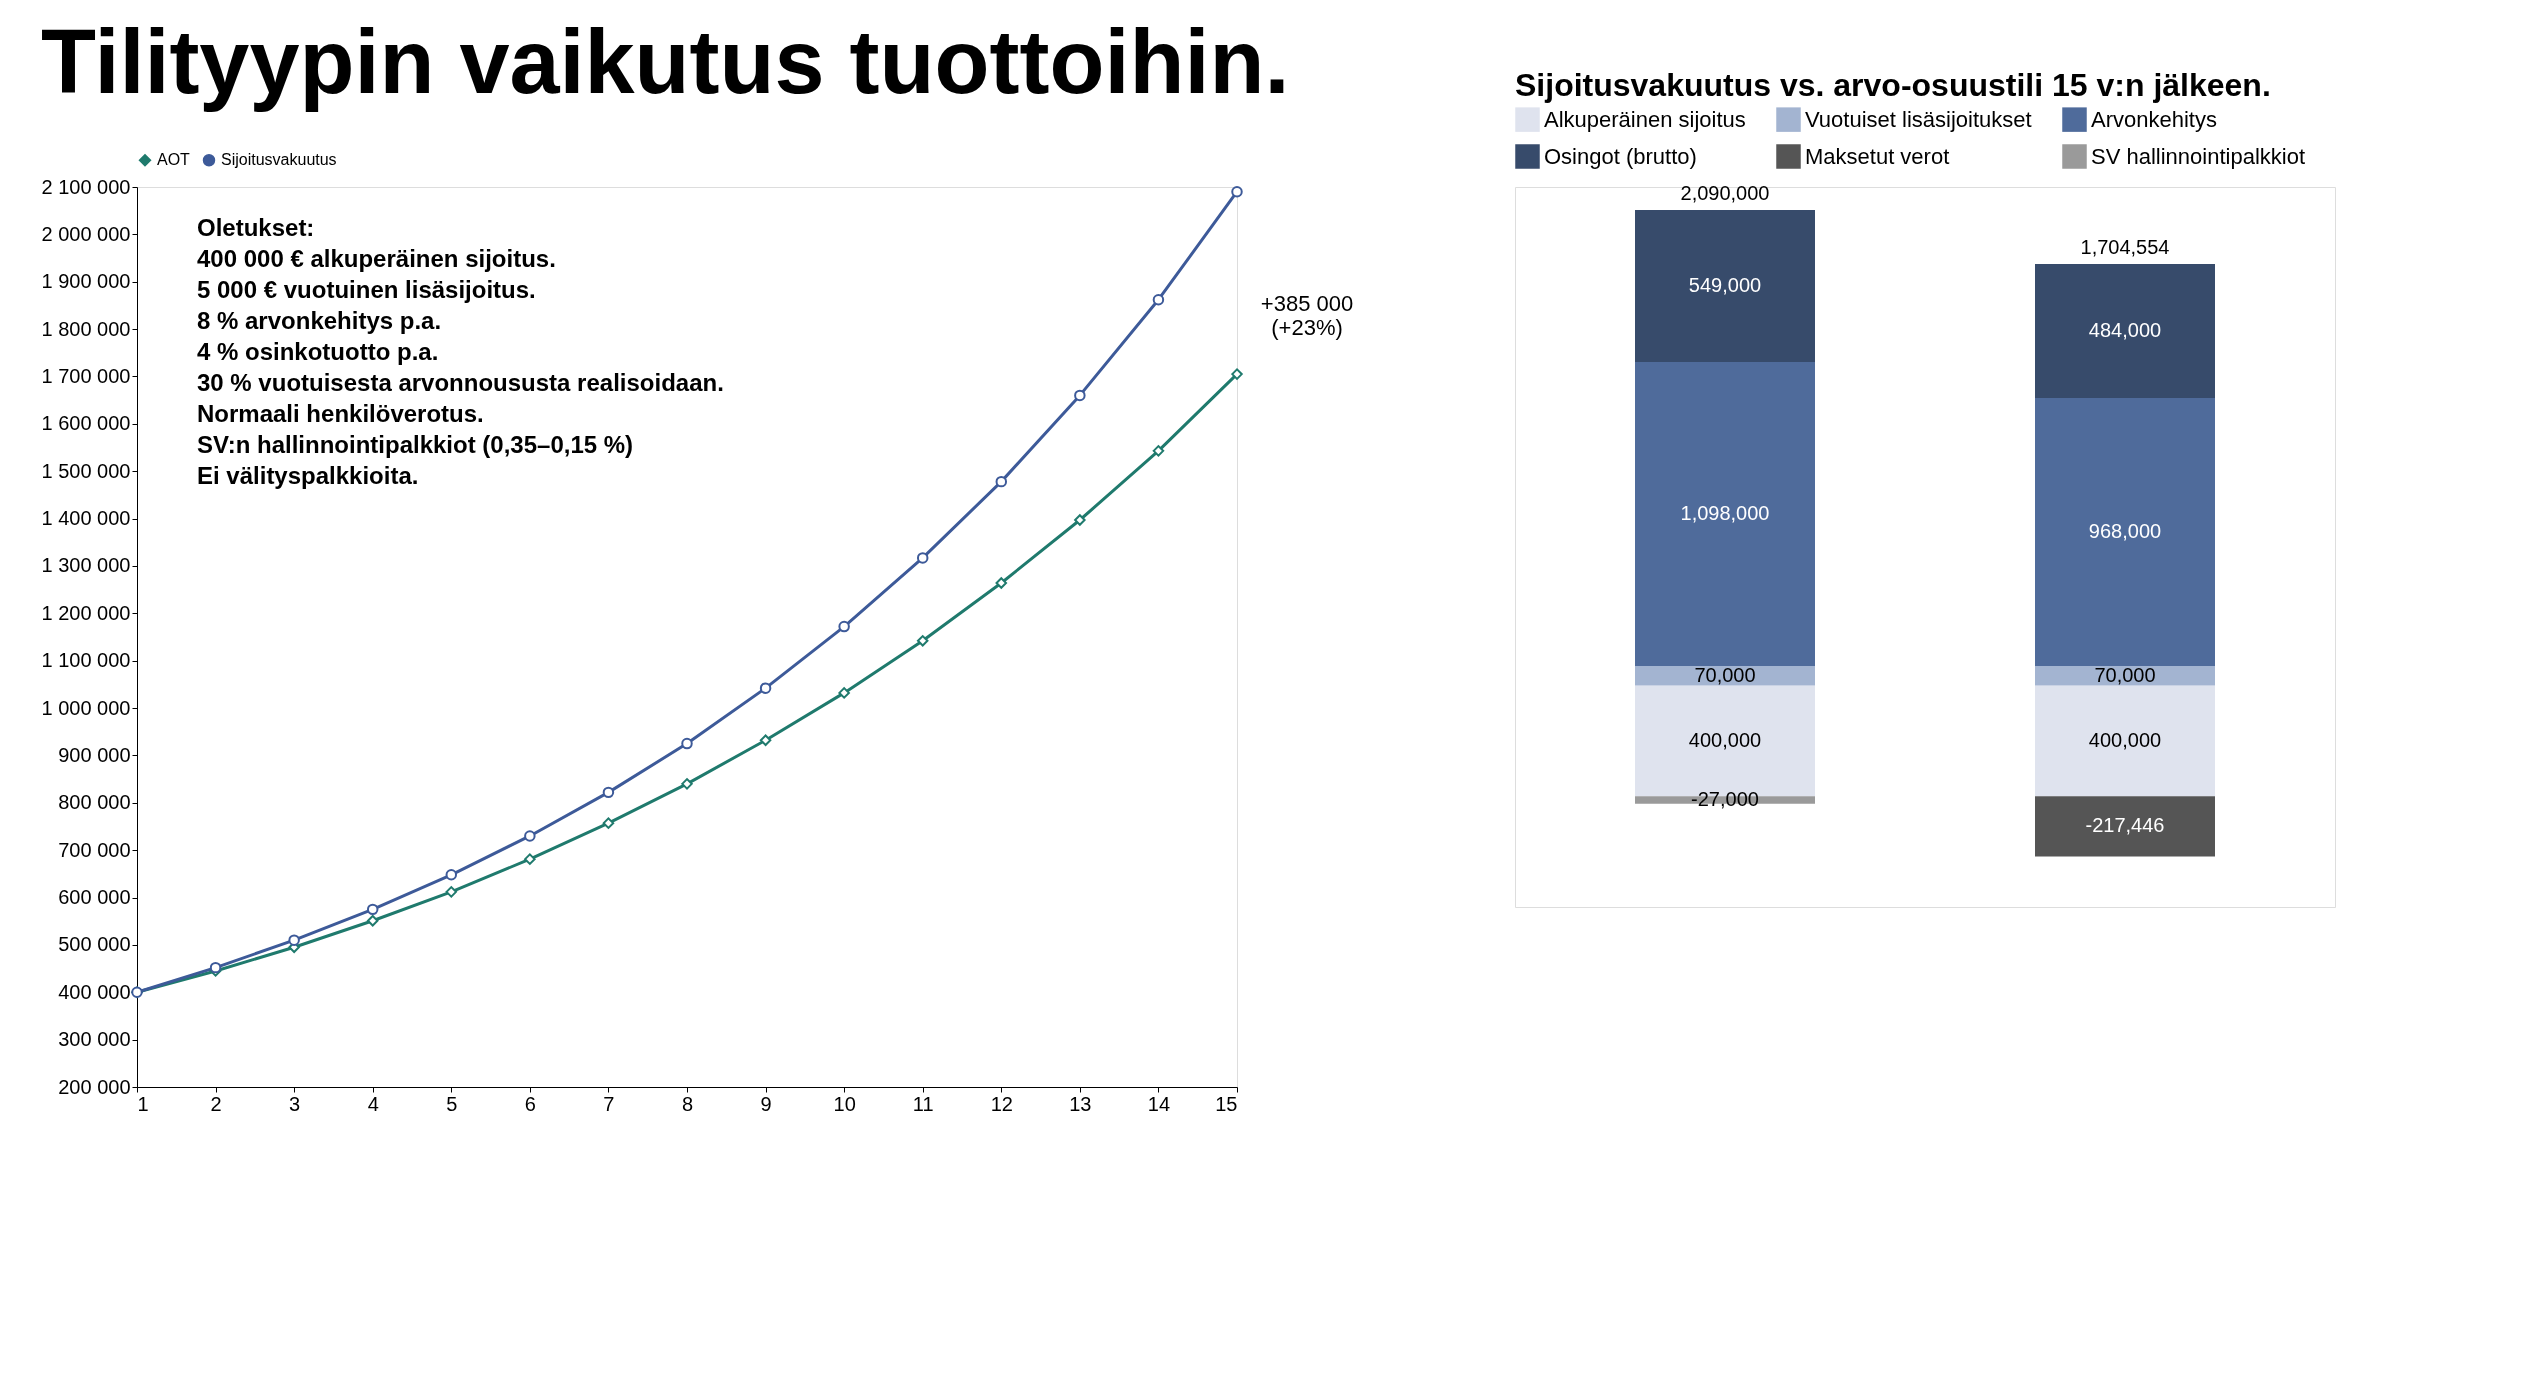  Describe the element at coordinates (687, 1103) in the screenshot. I see `x-tick-label: 8` at that location.